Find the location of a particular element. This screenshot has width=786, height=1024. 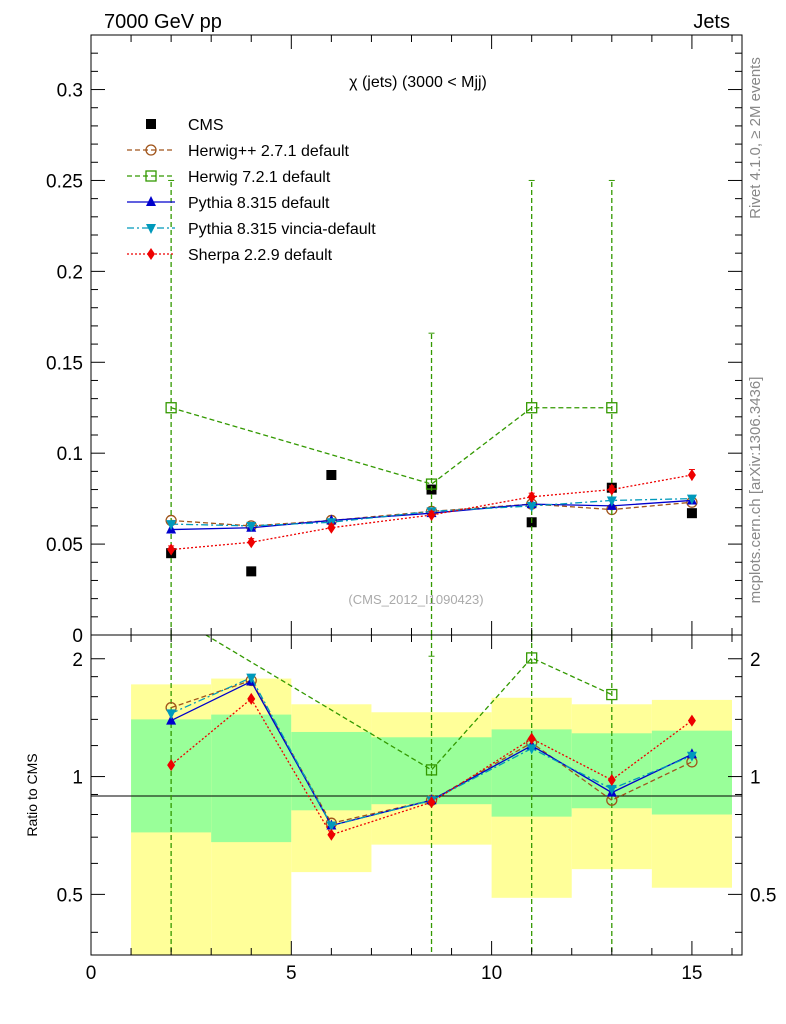

legend-label: Sherpa 2.2.9 default is located at coordinates (260, 255).